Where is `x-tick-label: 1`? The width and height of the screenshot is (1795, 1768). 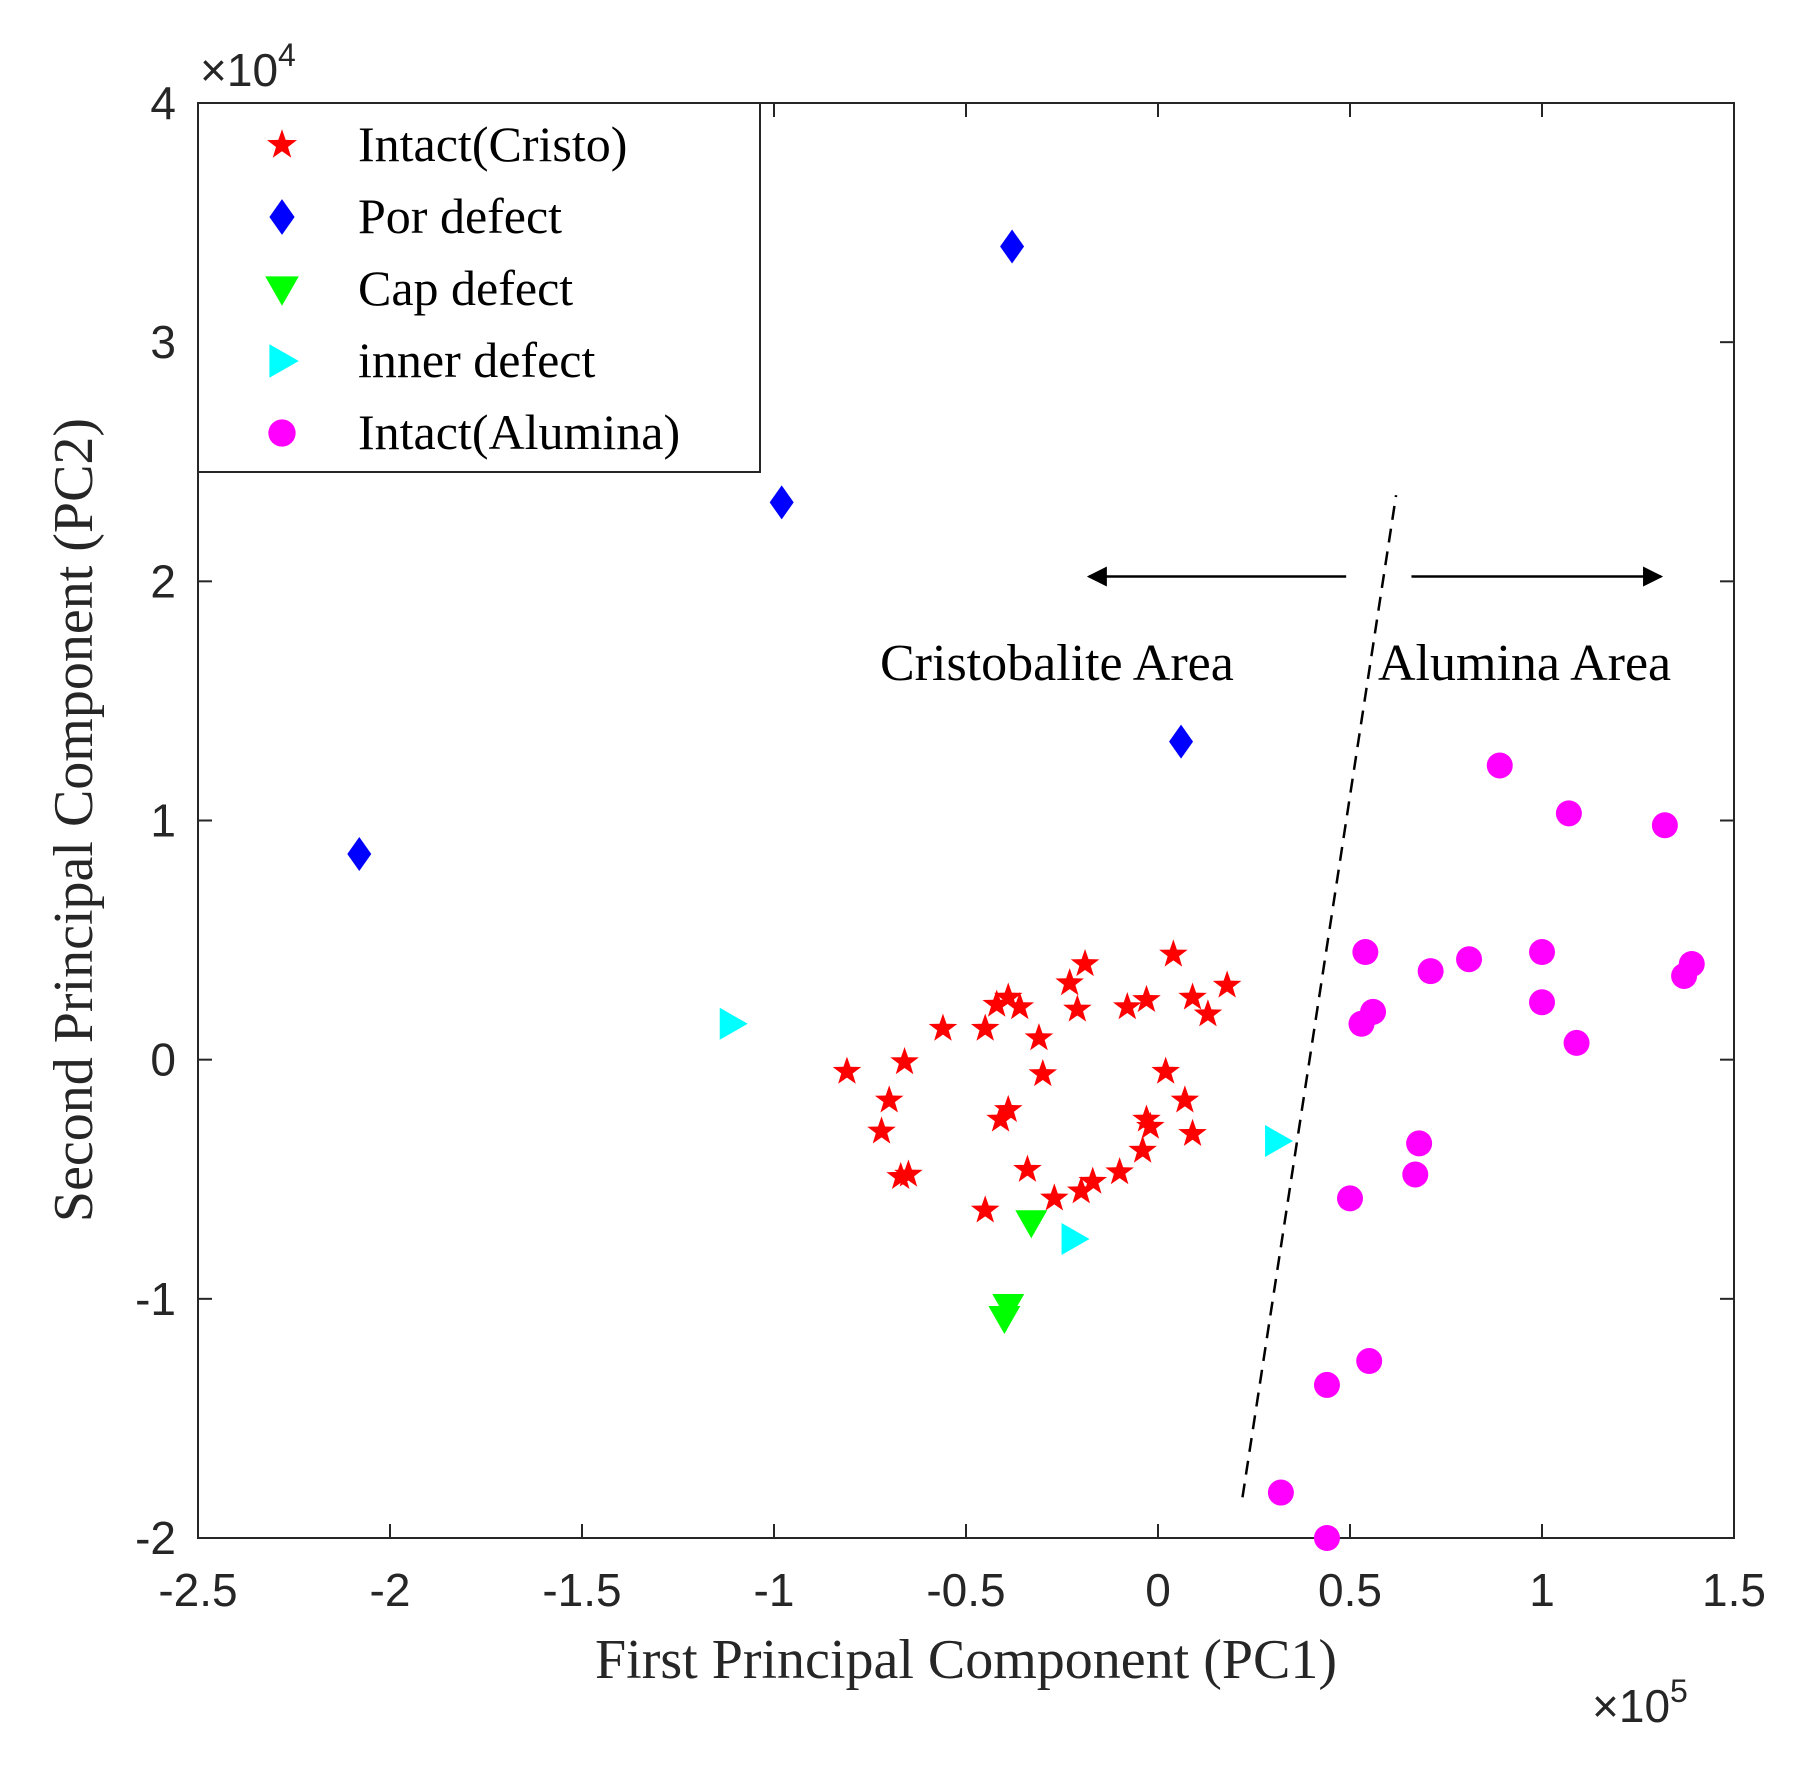
x-tick-label: 1 is located at coordinates (1542, 1590).